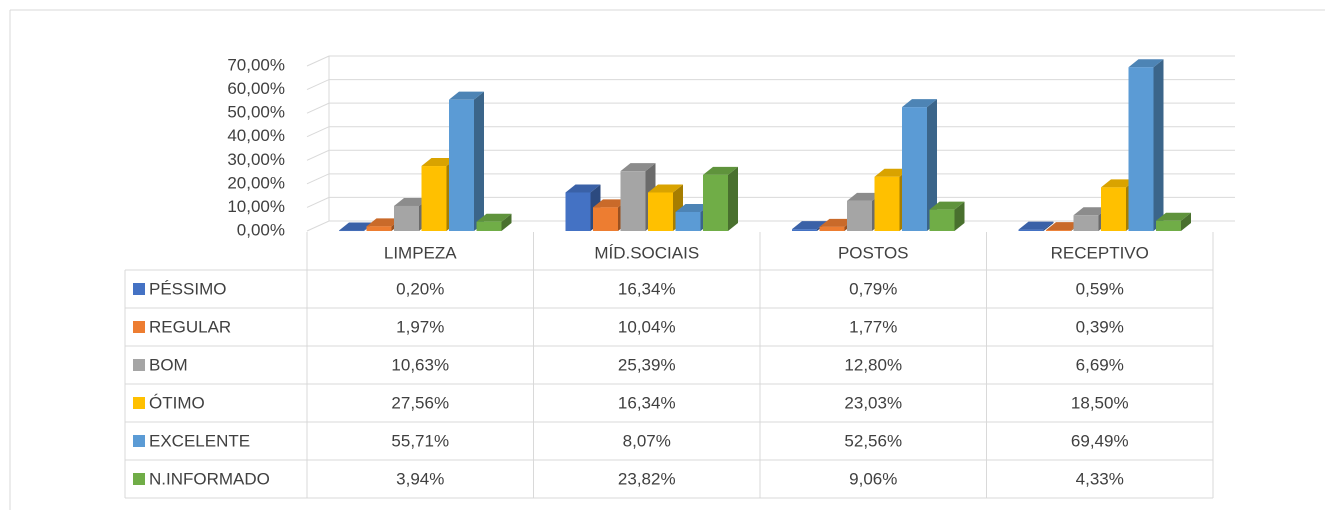 Image resolution: width=1325 pixels, height=510 pixels. Describe the element at coordinates (1100, 478) in the screenshot. I see `table-value: 4,33%` at that location.